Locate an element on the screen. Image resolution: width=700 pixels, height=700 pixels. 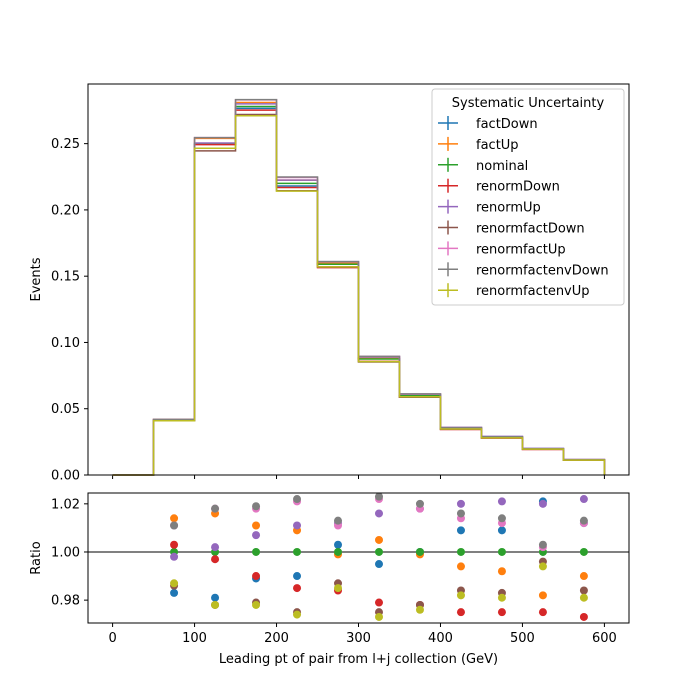
legend-entry-renormfactDown: renormfactDown is located at coordinates (511, 228).